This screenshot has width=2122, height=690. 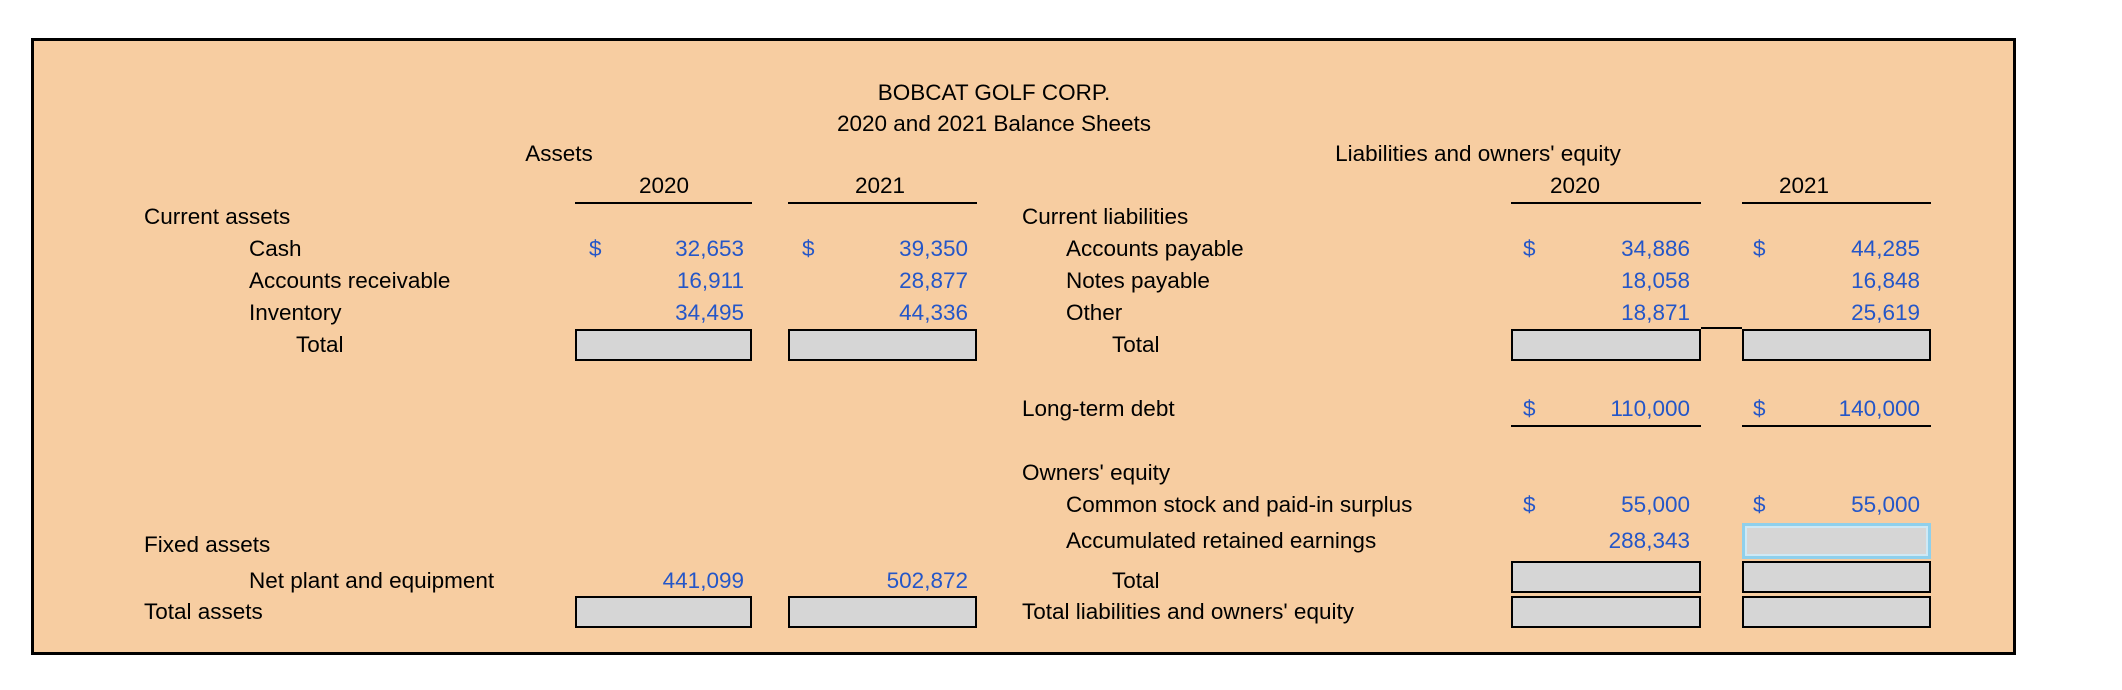 What do you see at coordinates (1136, 580) in the screenshot?
I see `equity-total-label: Total` at bounding box center [1136, 580].